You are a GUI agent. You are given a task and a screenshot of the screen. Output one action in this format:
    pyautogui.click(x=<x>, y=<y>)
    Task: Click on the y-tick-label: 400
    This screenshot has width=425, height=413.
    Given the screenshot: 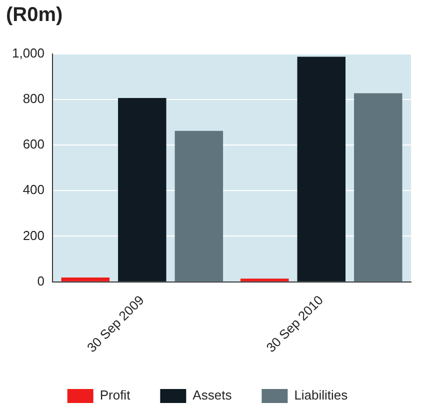 What is the action you would take?
    pyautogui.click(x=33, y=190)
    